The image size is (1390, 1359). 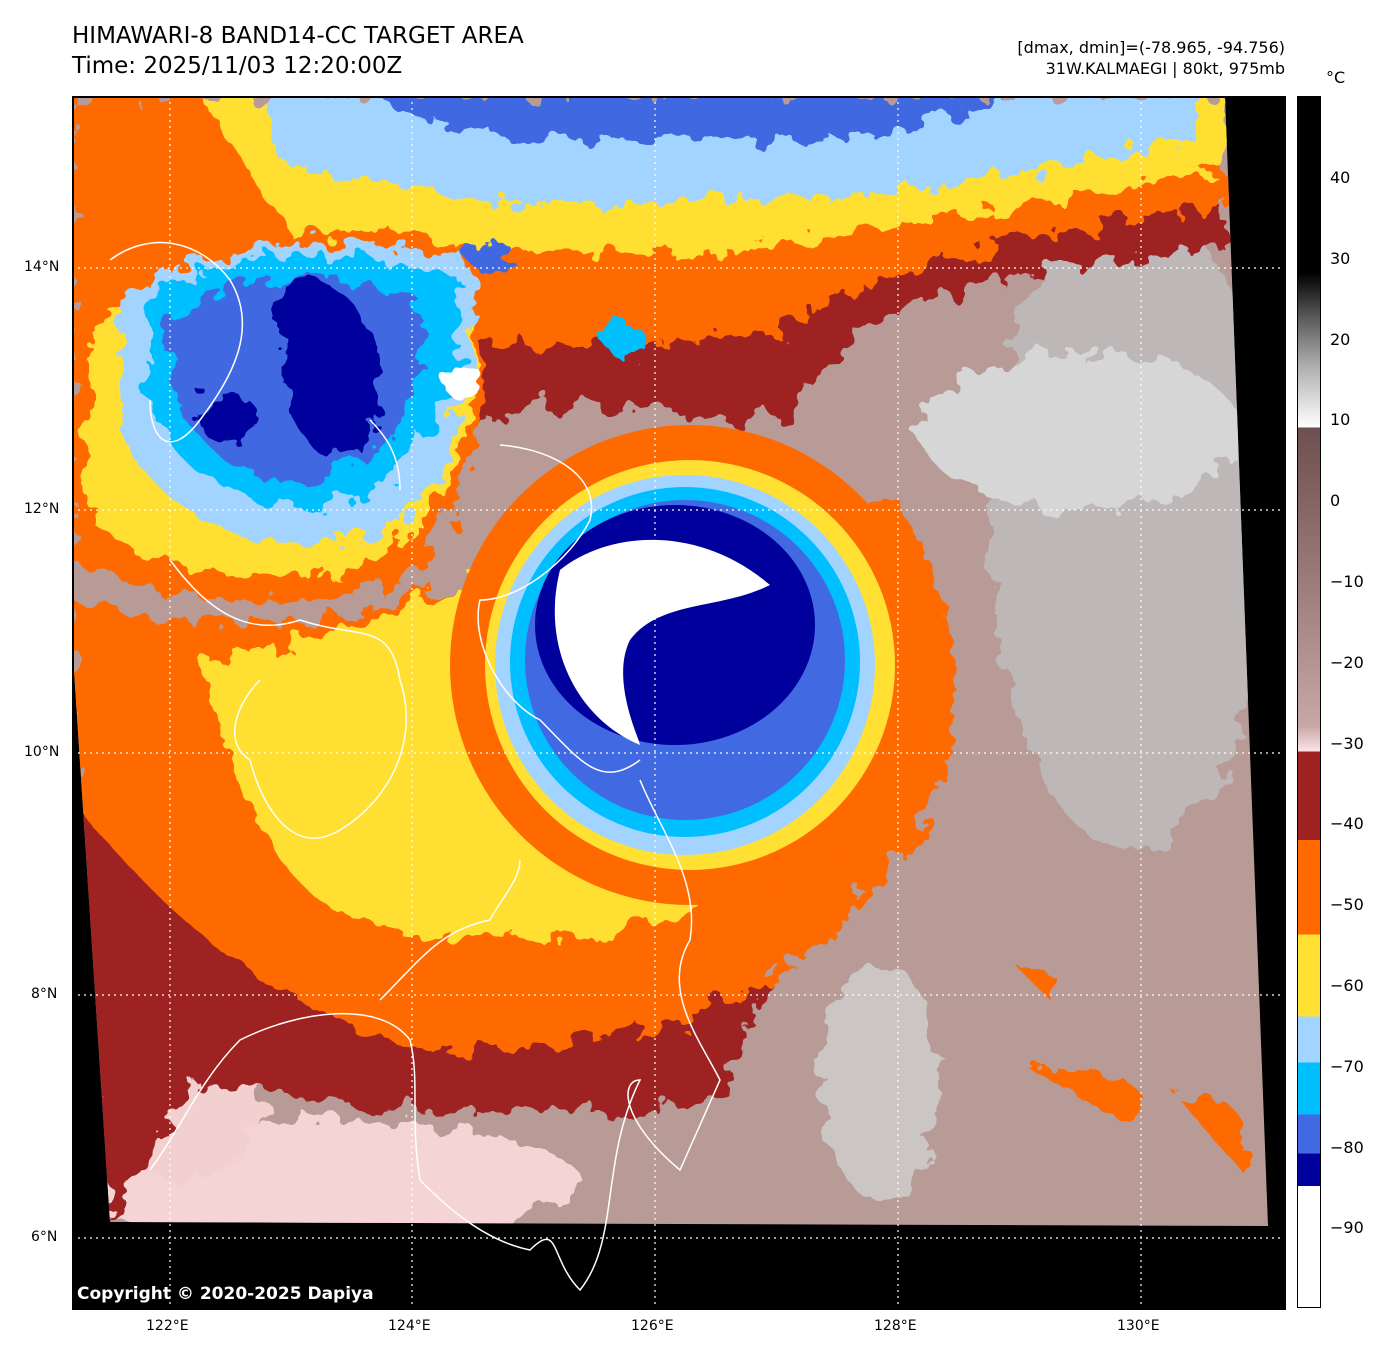 I want to click on lon-tick-122: 122°E, so click(x=167, y=1326).